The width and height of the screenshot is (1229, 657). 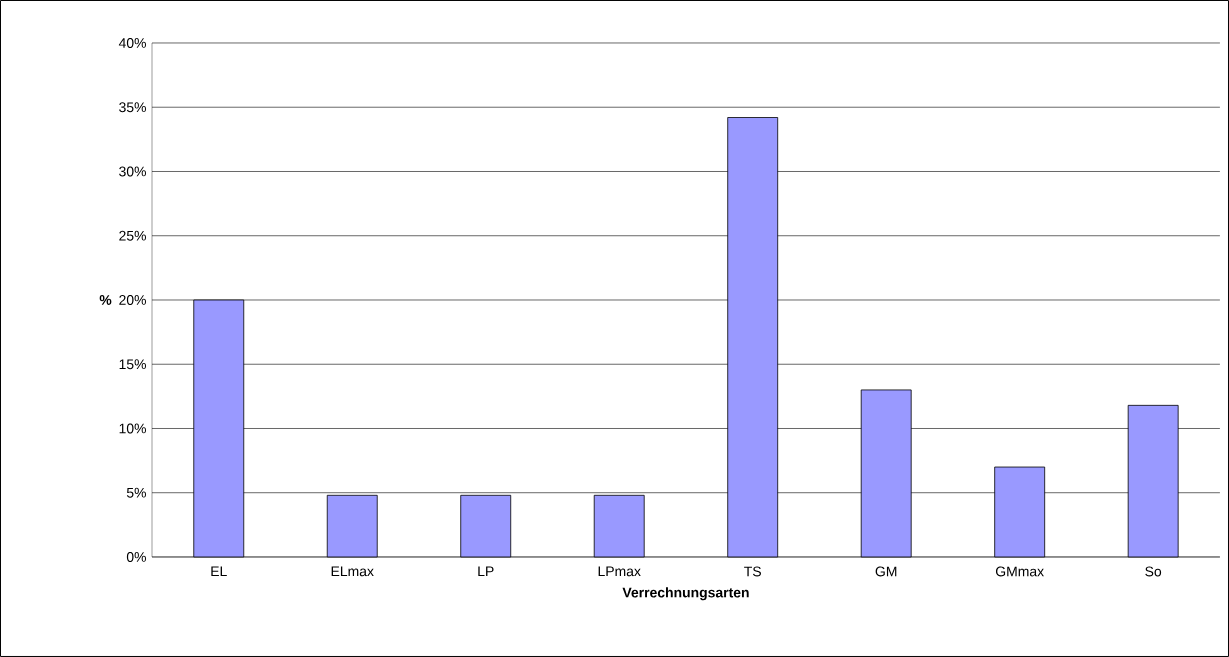 What do you see at coordinates (486, 571) in the screenshot?
I see `x-tick-label: LP` at bounding box center [486, 571].